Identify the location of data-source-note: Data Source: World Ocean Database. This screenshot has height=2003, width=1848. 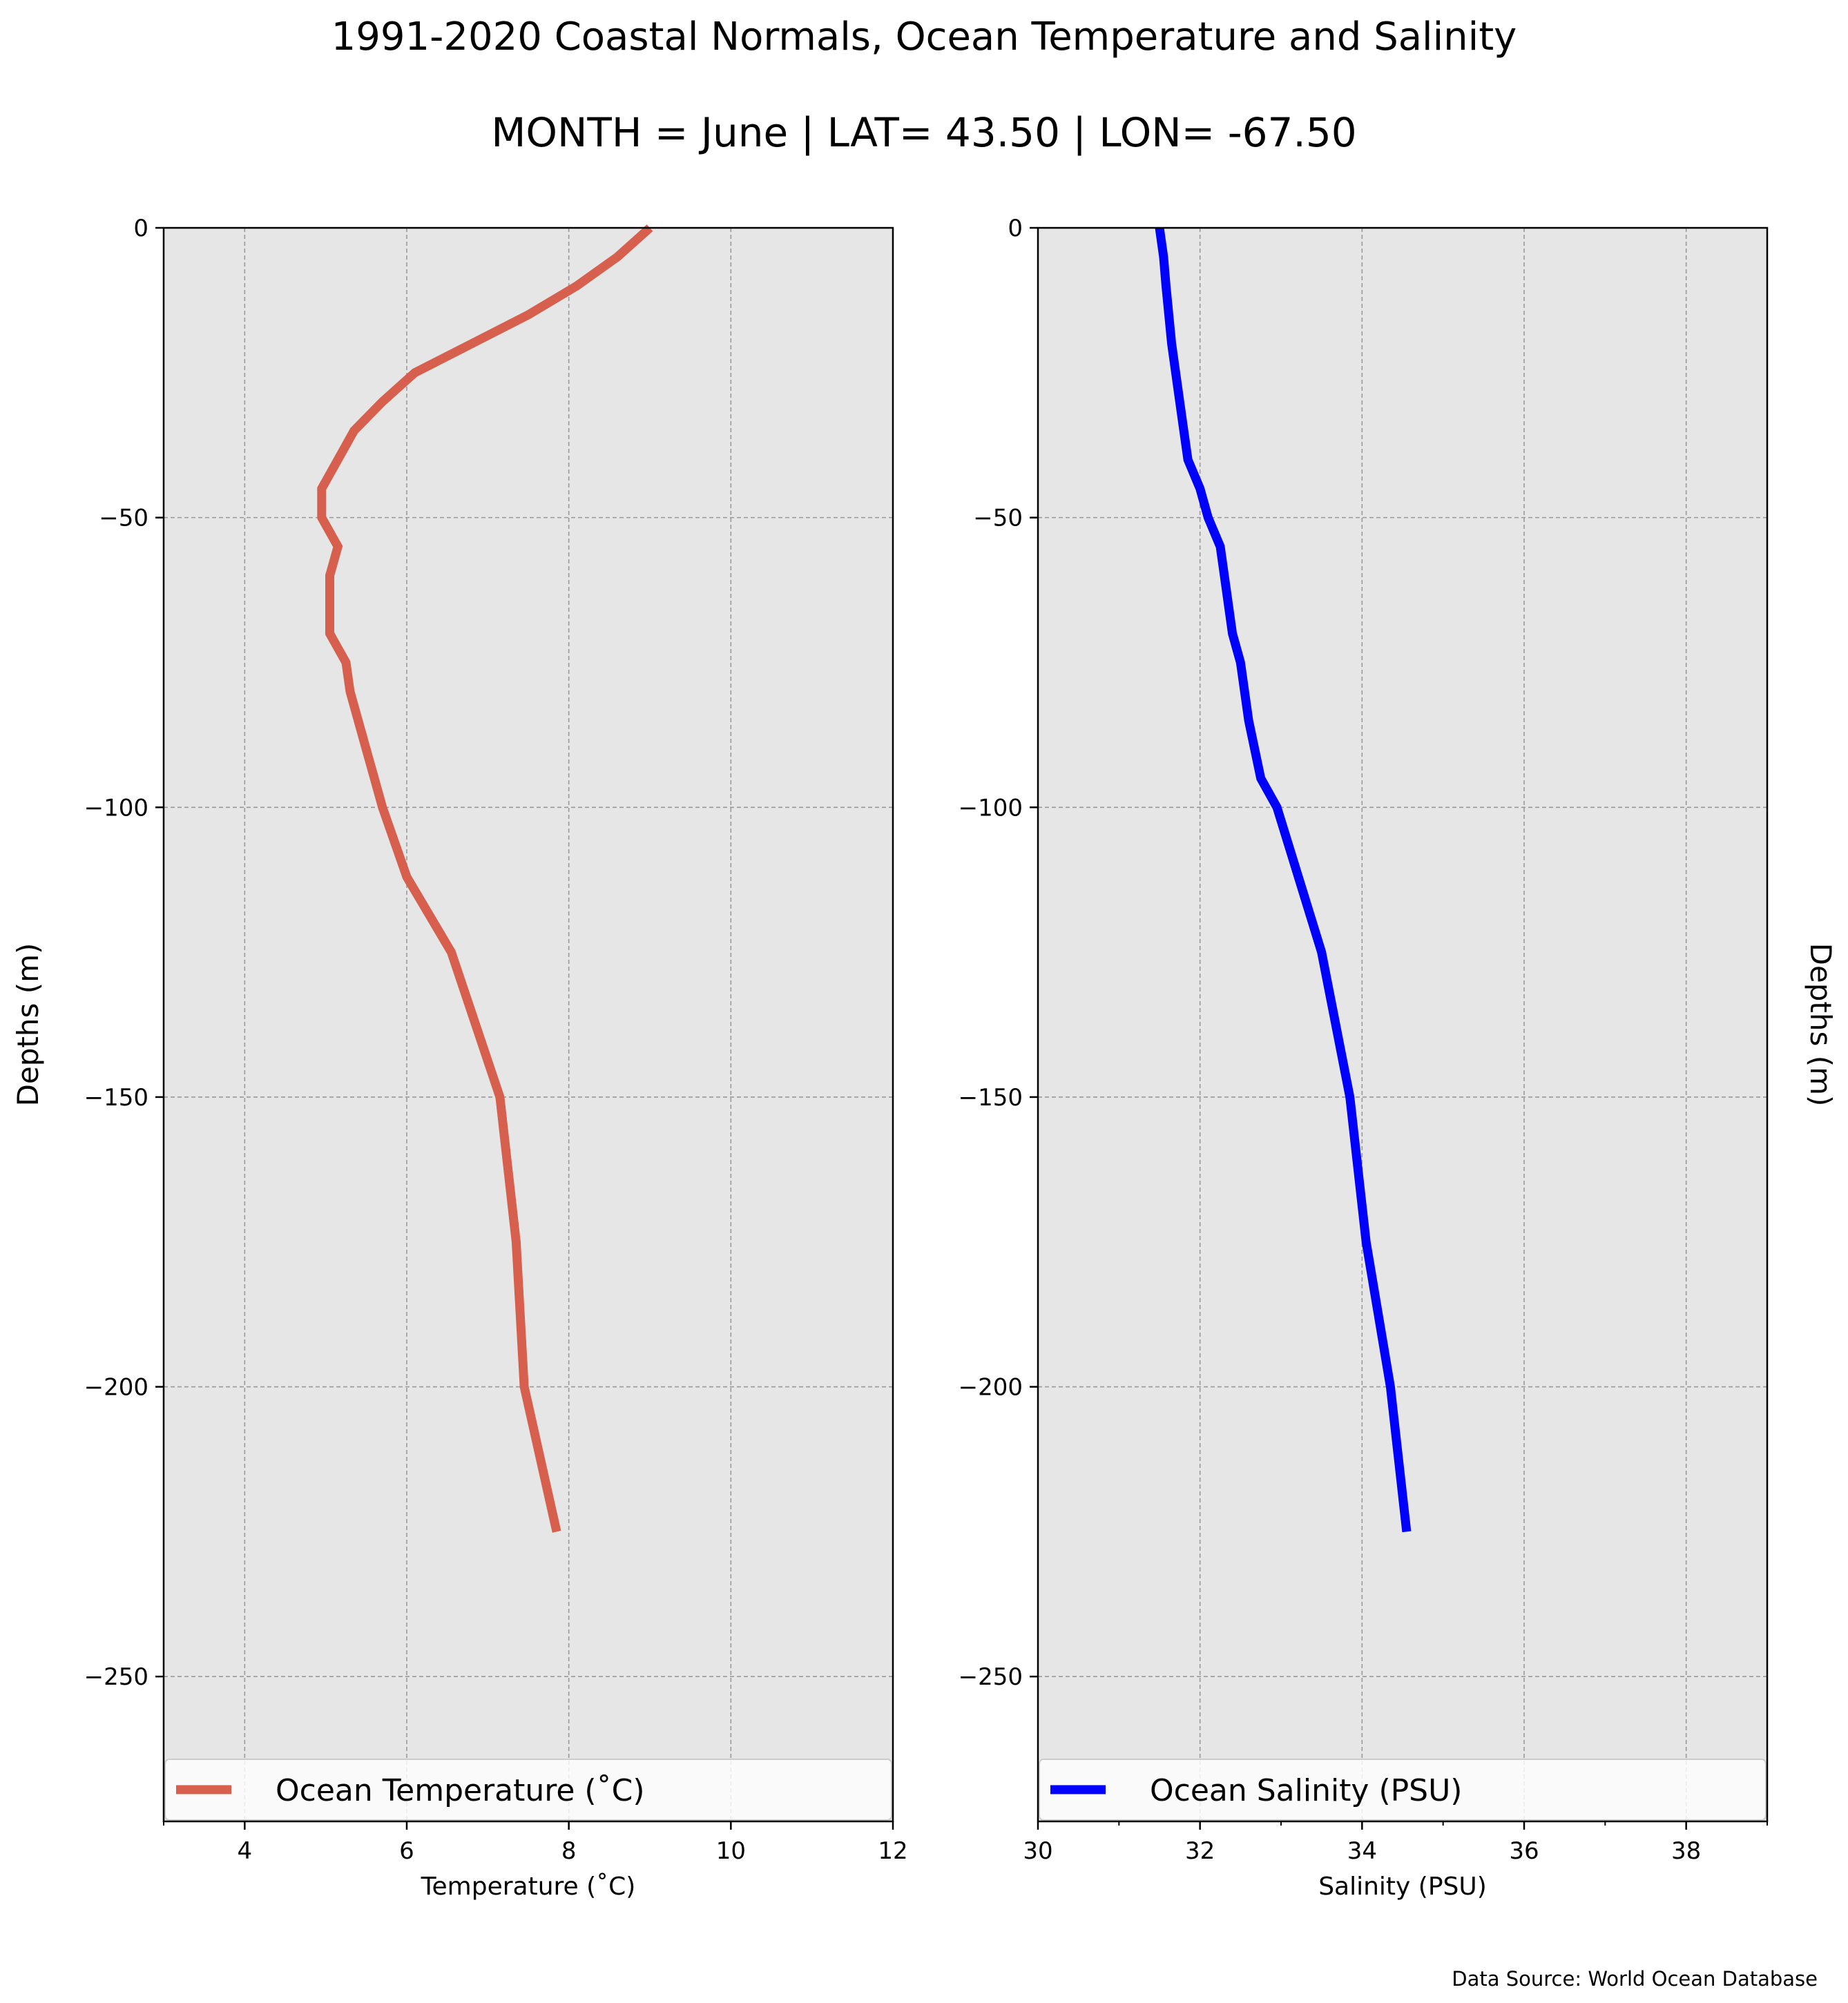
(1635, 1979).